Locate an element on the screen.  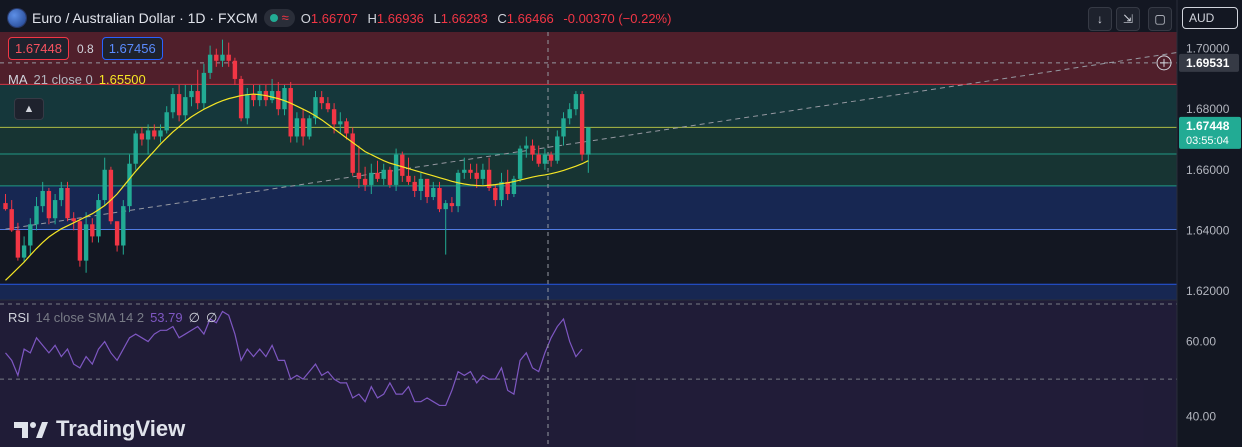
close-value: 1.66466 is located at coordinates (530, 18).